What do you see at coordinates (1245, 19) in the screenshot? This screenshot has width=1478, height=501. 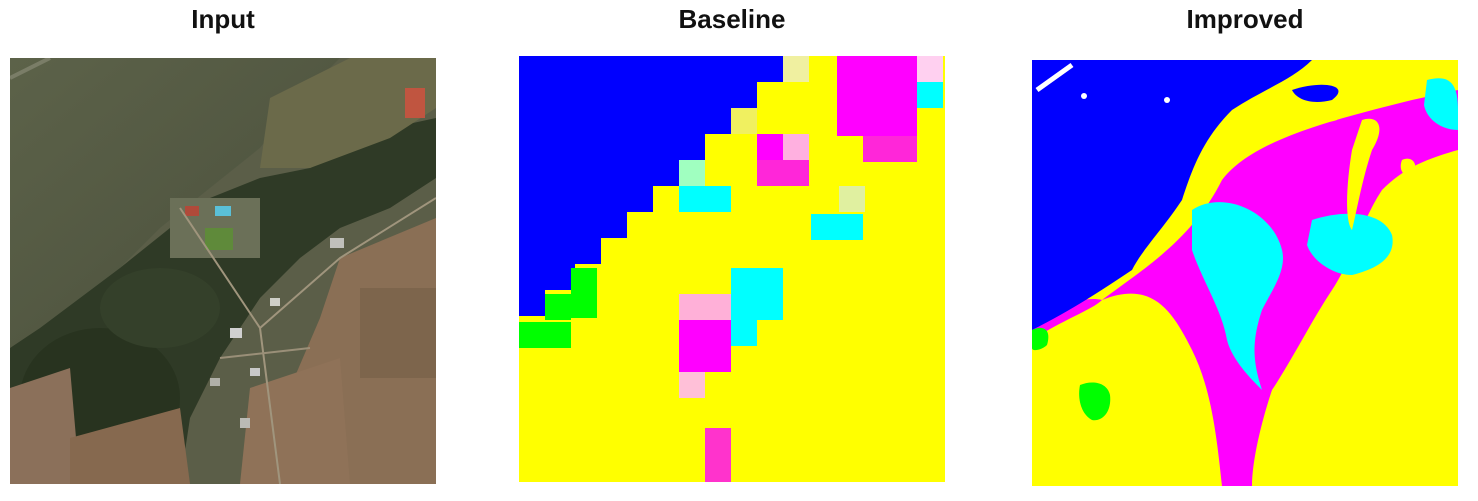 I see `panel-title-improved: Improved` at bounding box center [1245, 19].